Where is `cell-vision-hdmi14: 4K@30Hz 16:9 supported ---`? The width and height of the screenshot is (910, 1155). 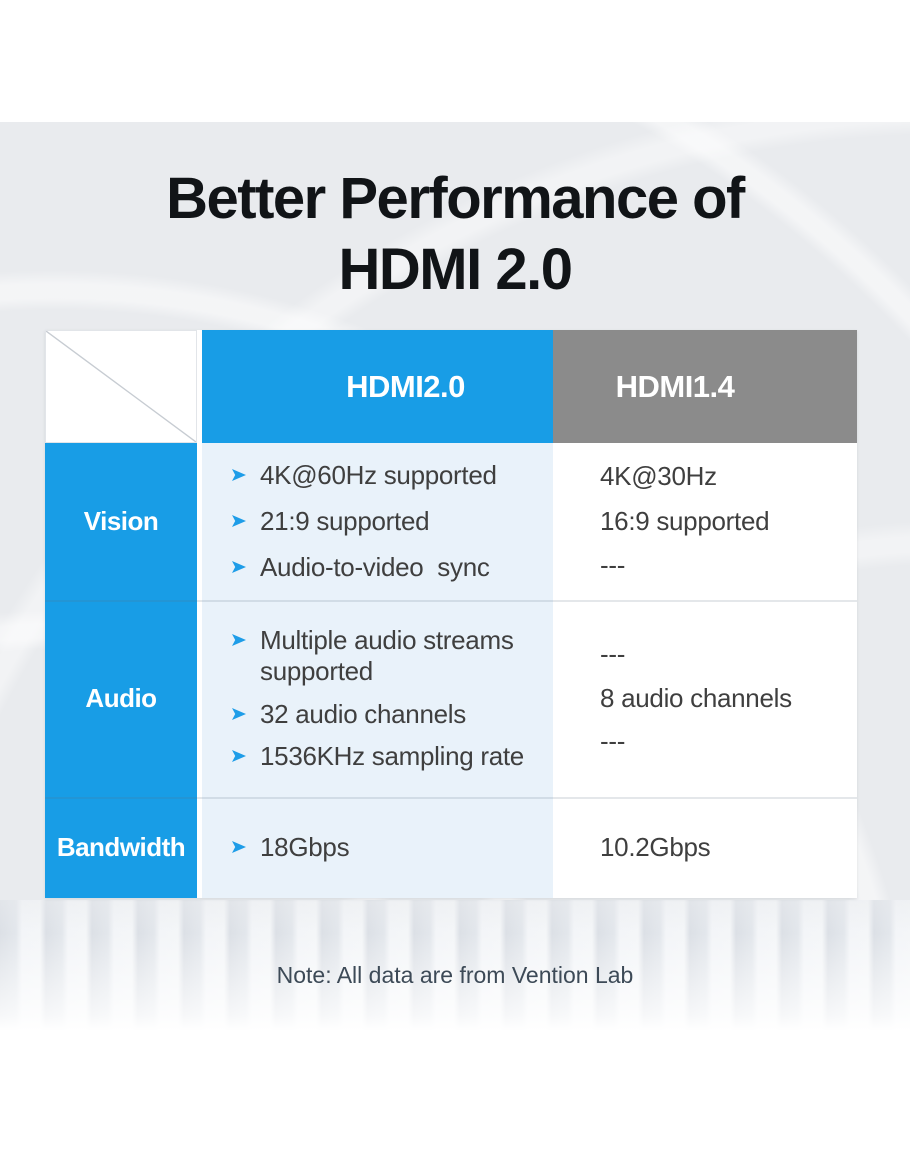
cell-vision-hdmi14: 4K@30Hz 16:9 supported --- is located at coordinates (705, 521).